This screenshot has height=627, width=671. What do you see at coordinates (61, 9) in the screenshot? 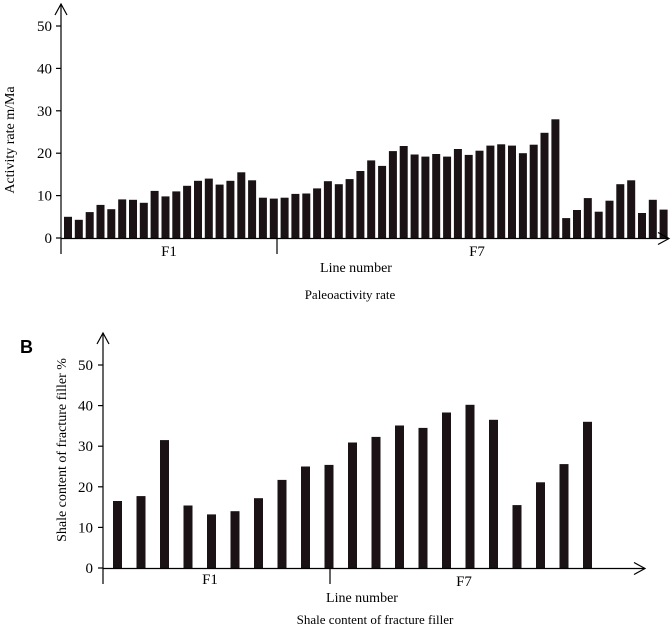
I see `chart-a-y-arrow` at bounding box center [61, 9].